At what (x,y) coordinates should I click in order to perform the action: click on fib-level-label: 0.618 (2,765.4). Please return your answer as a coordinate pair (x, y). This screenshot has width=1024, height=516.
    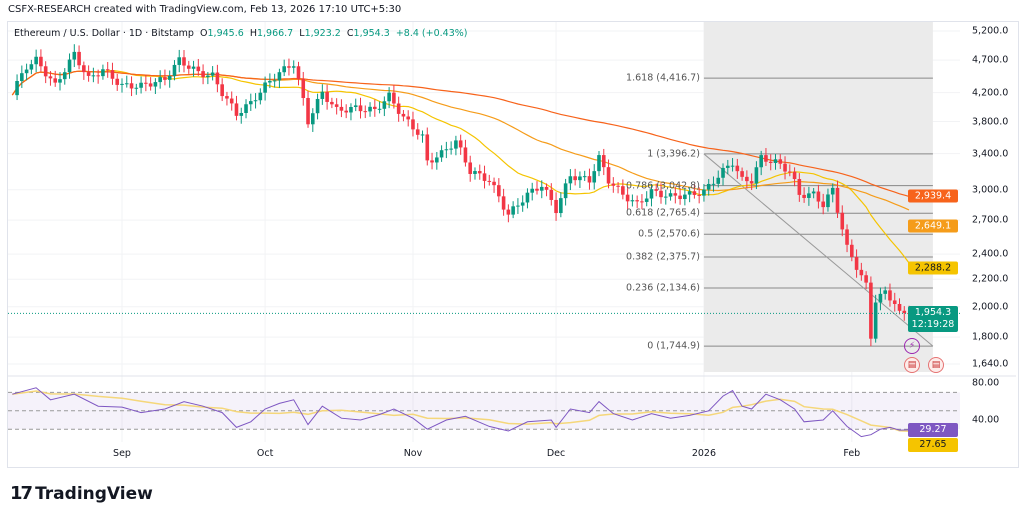
    Looking at the image, I should click on (663, 213).